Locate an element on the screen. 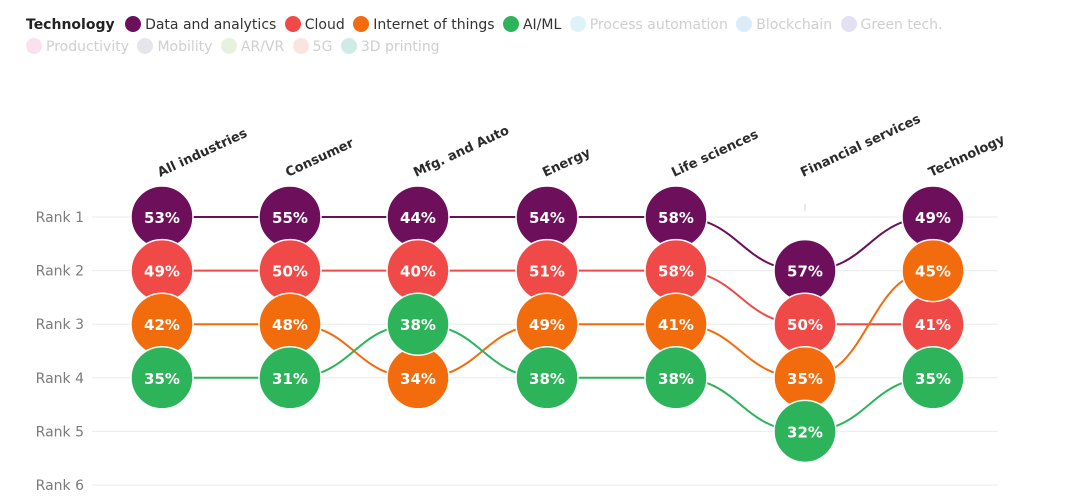 Image resolution: width=1070 pixels, height=498 pixels. data-label-cloud-life-sciences: 58% is located at coordinates (676, 272).